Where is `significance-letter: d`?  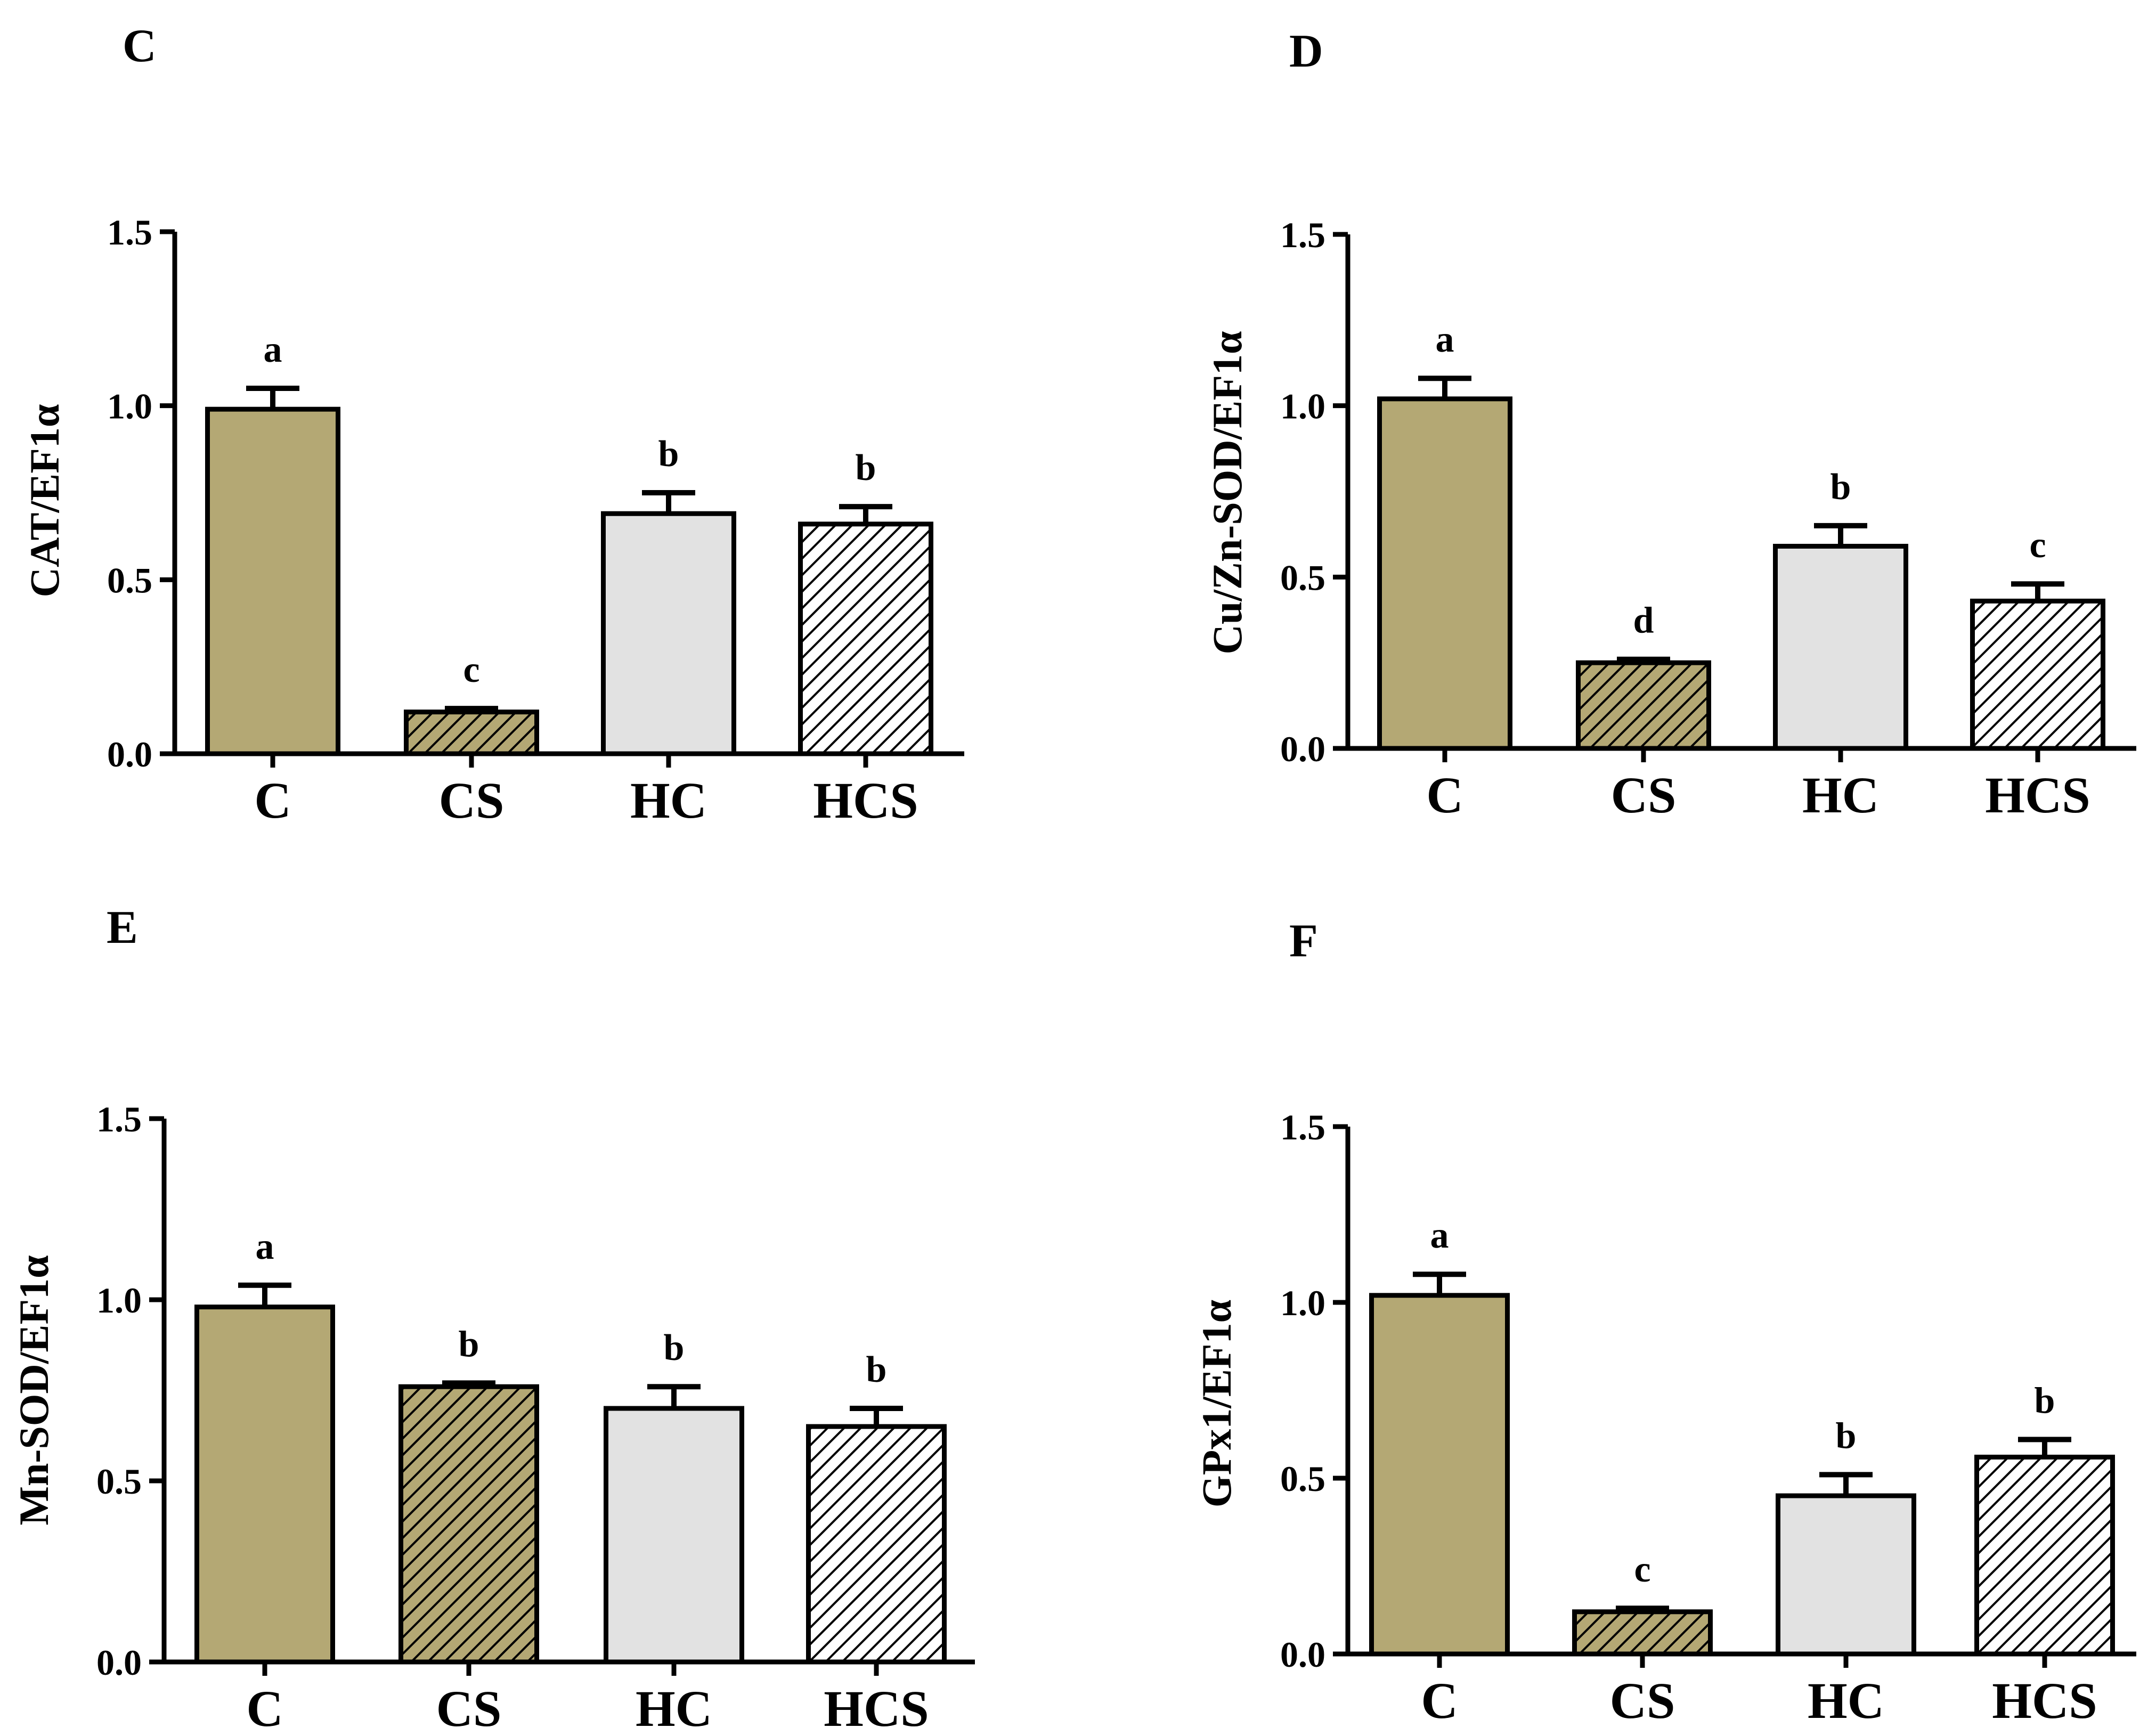
significance-letter: d is located at coordinates (1643, 620).